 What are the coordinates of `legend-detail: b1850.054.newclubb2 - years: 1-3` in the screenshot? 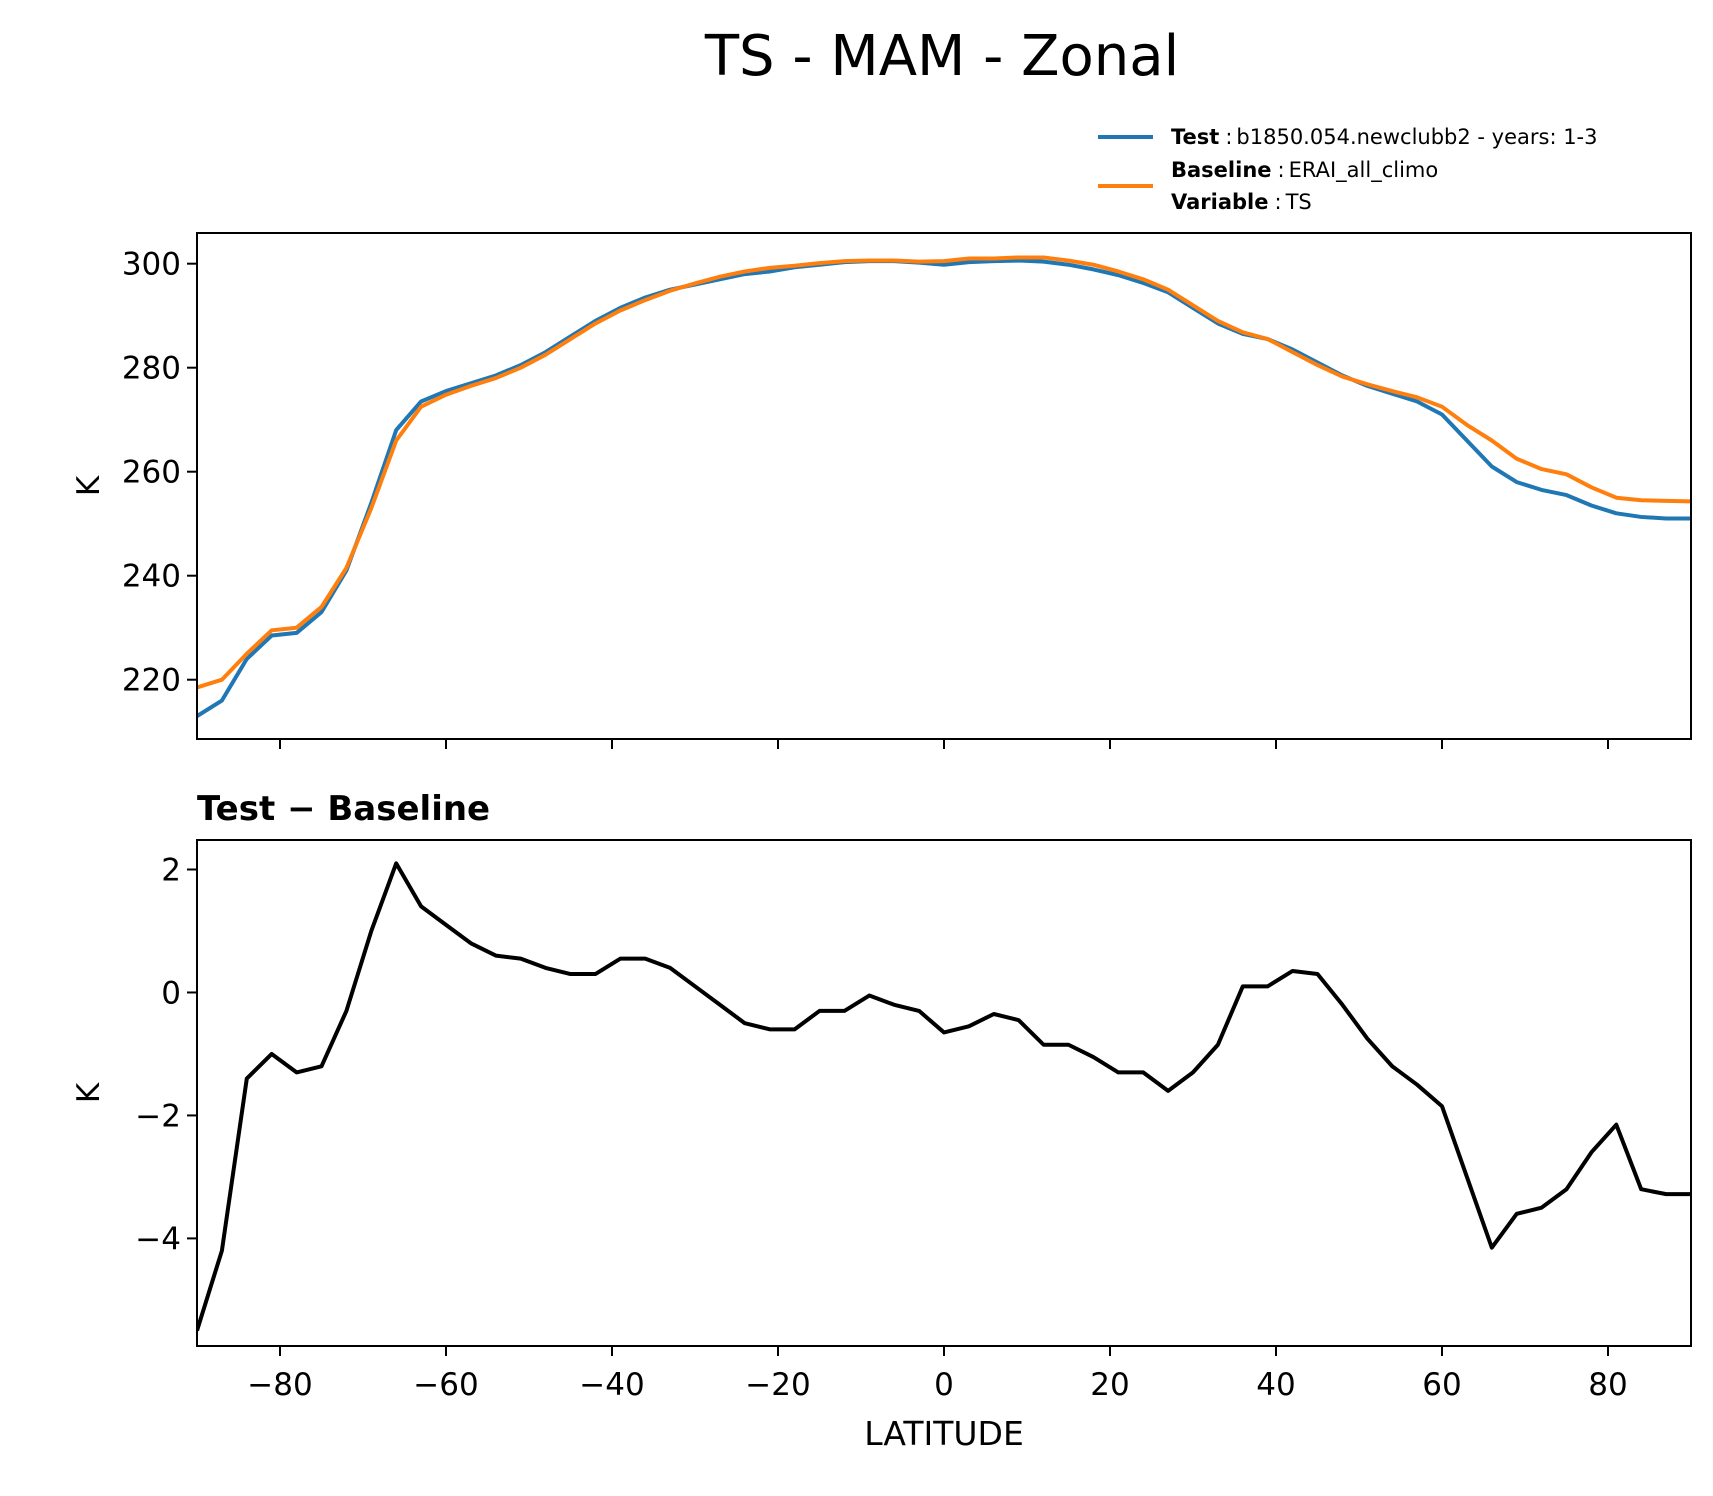 It's located at (1416, 137).